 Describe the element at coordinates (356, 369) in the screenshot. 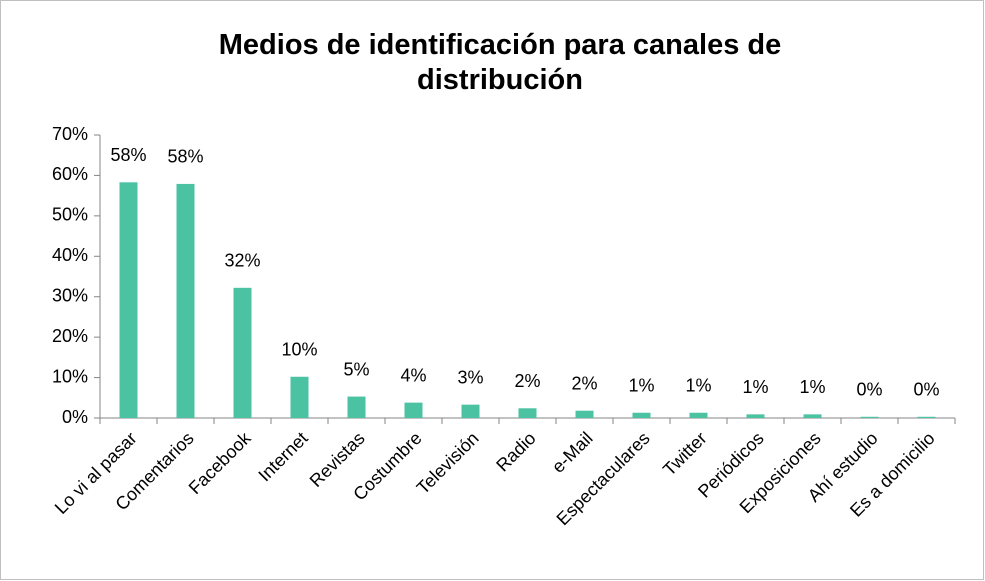

I see `data-label: 5%` at that location.